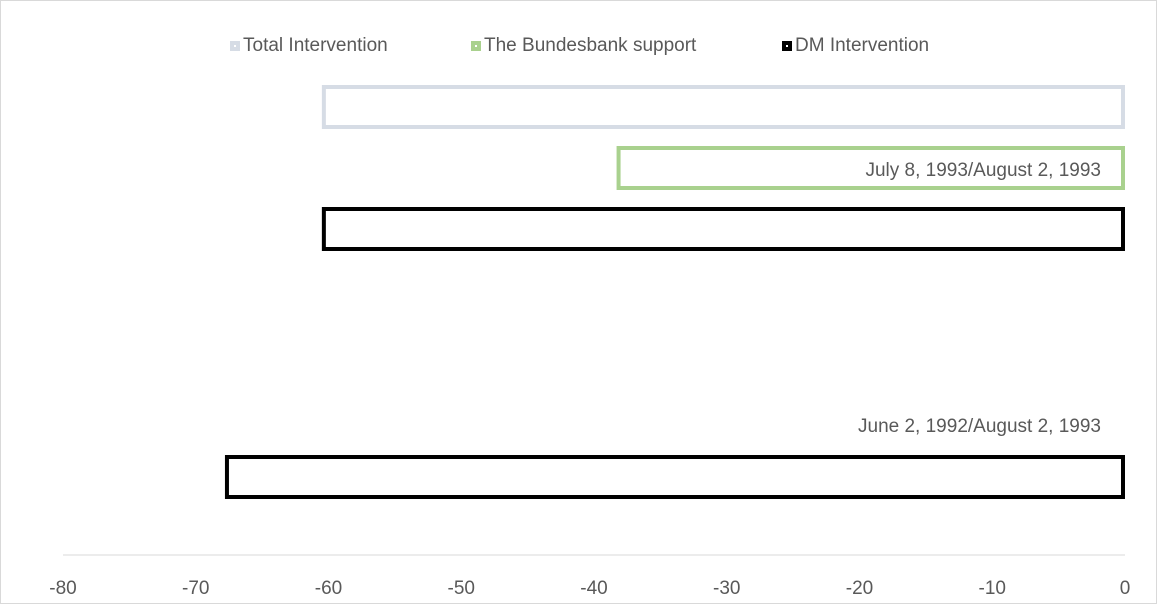 The height and width of the screenshot is (605, 1157). I want to click on legend-label-bundesbank-support: The Bundesbank support, so click(590, 45).